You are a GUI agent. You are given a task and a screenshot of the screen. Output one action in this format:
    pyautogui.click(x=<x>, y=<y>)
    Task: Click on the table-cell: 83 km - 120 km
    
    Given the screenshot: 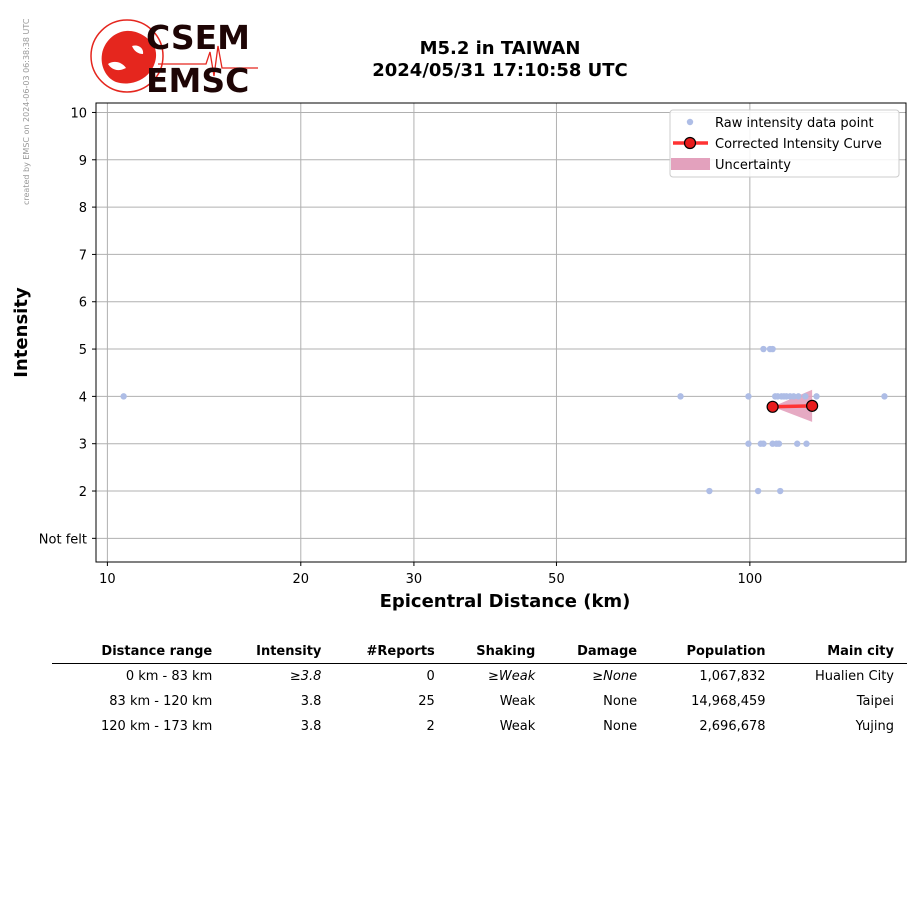 What is the action you would take?
    pyautogui.click(x=161, y=701)
    